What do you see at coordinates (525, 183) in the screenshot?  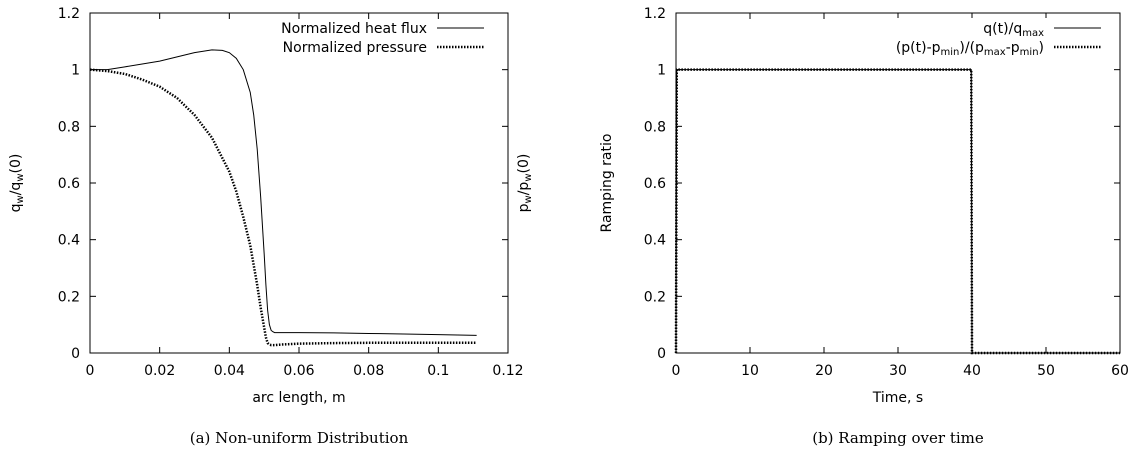 I see `panel-a-y-axis-label-right: pw/pw(0)` at bounding box center [525, 183].